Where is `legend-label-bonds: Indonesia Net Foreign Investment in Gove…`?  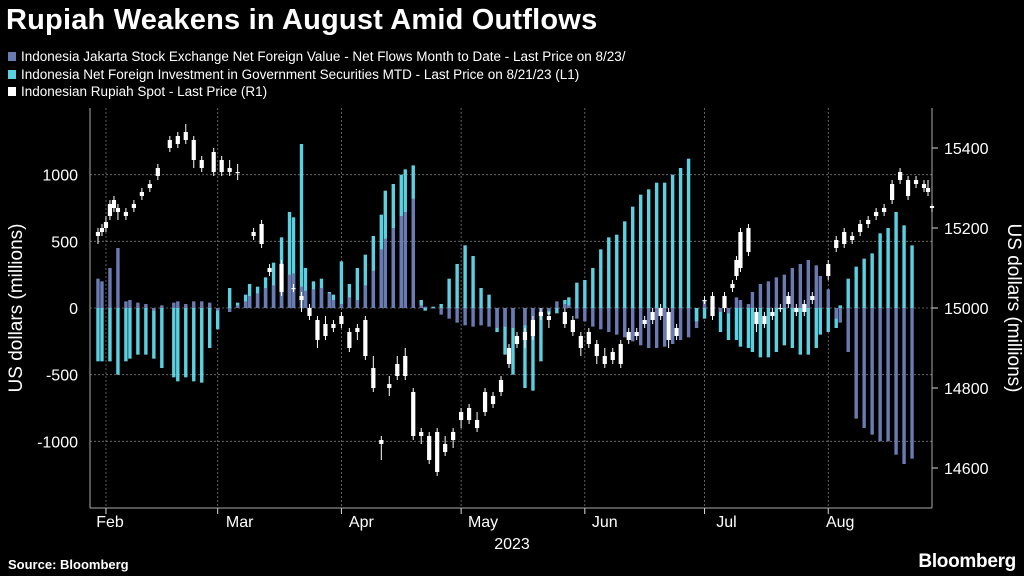 legend-label-bonds: Indonesia Net Foreign Investment in Gove… is located at coordinates (300, 74).